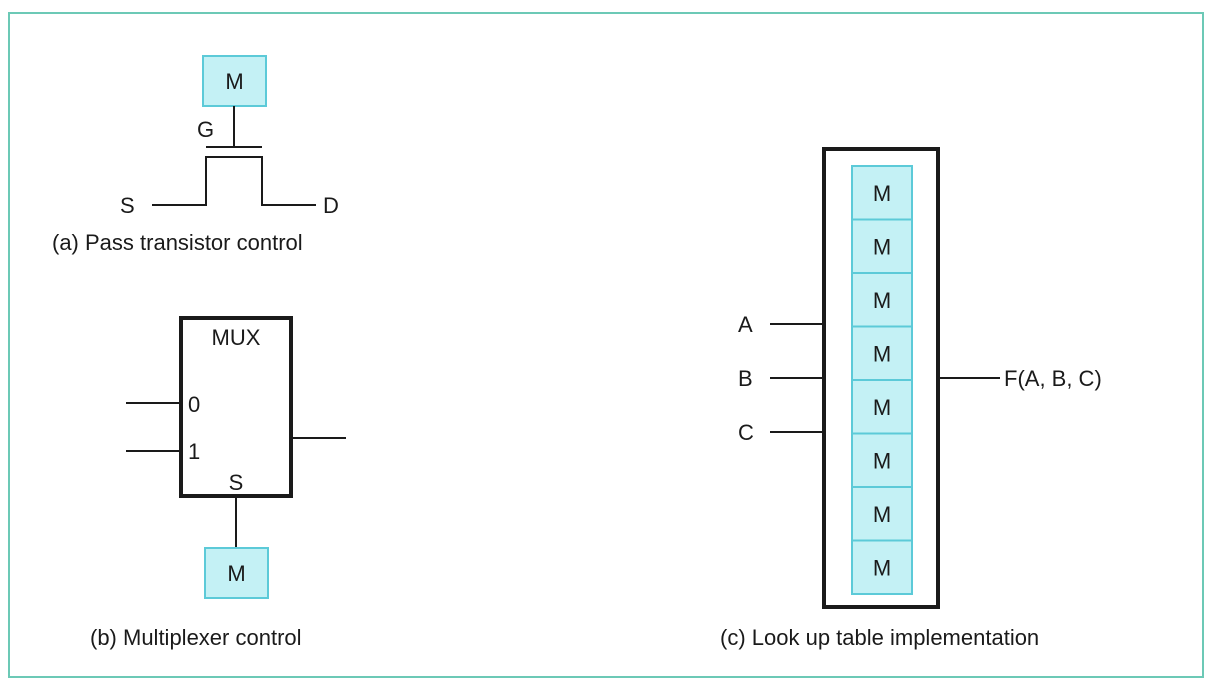  Describe the element at coordinates (746, 432) in the screenshot. I see `lut-input-c-label: C` at that location.